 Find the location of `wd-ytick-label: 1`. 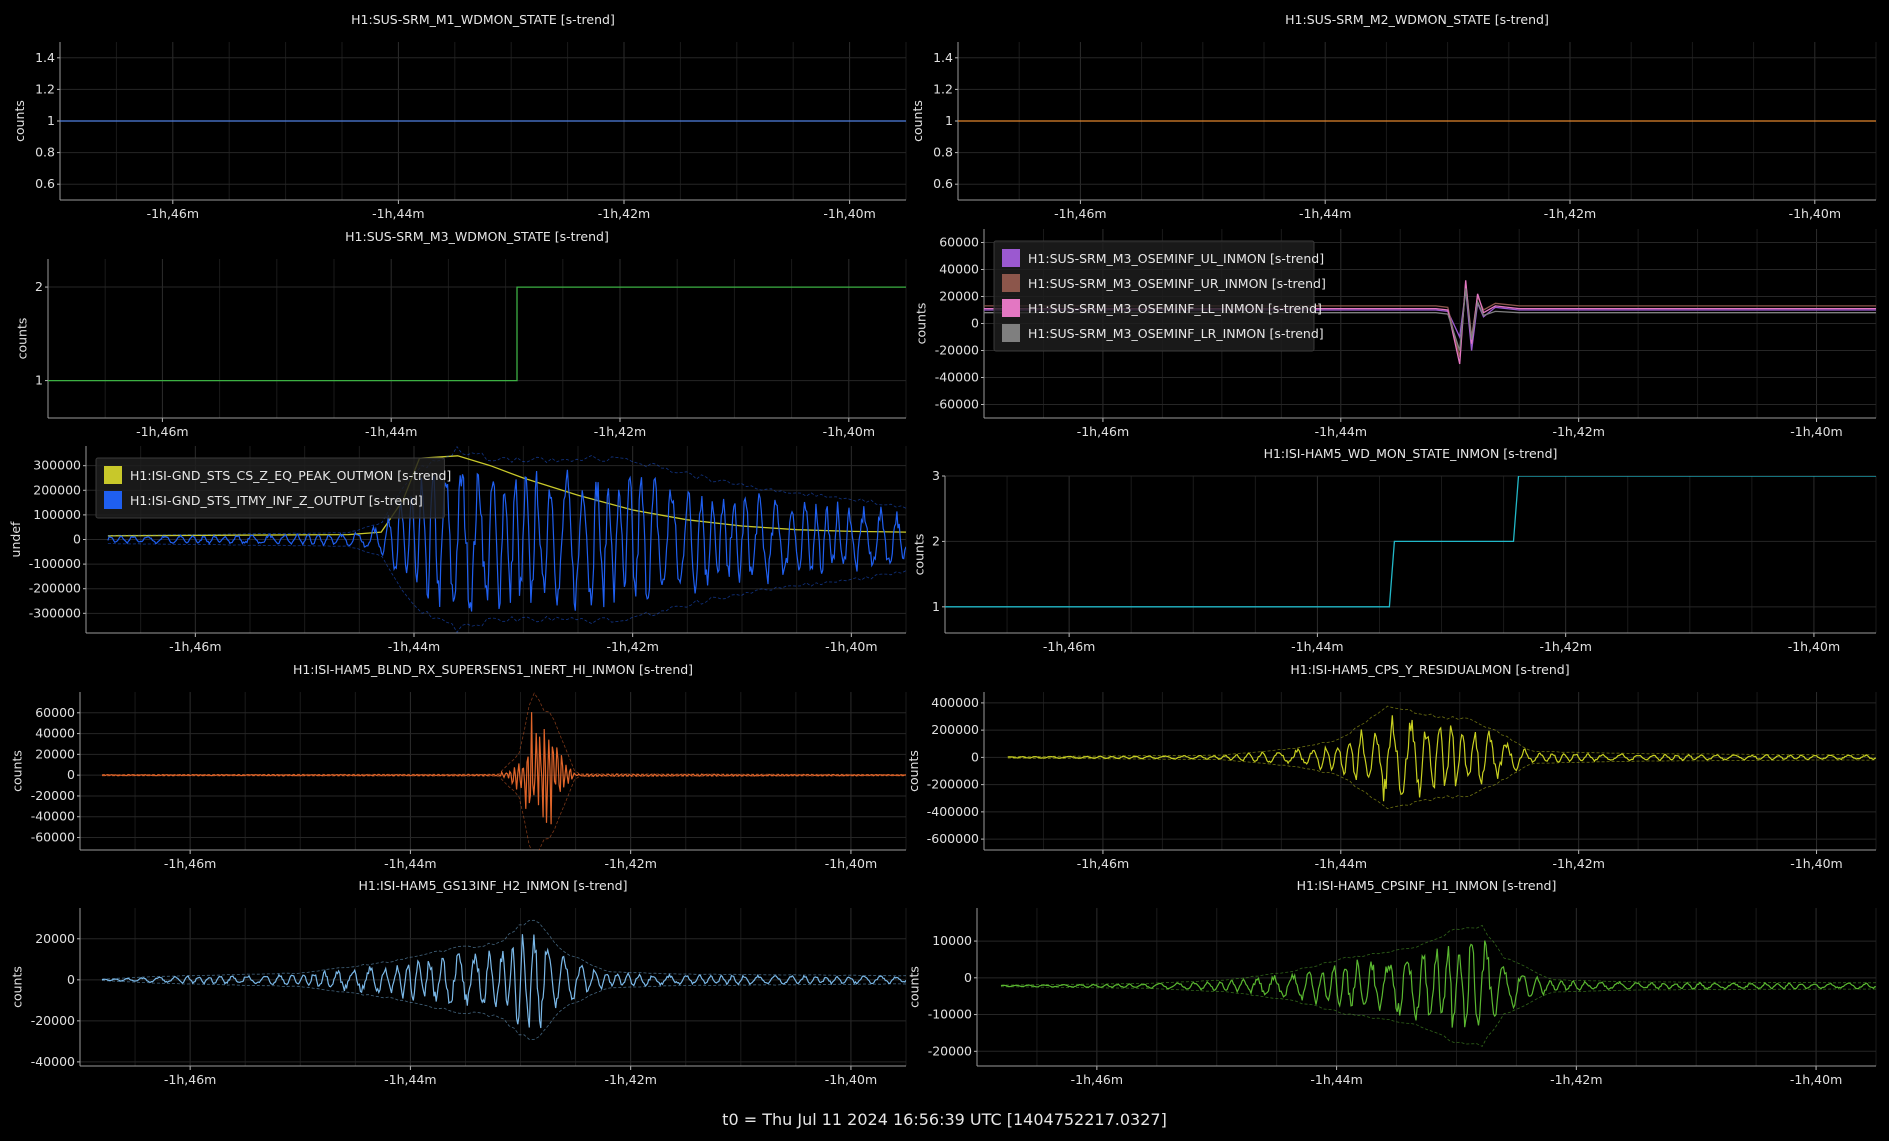

wd-ytick-label: 1 is located at coordinates (936, 606).